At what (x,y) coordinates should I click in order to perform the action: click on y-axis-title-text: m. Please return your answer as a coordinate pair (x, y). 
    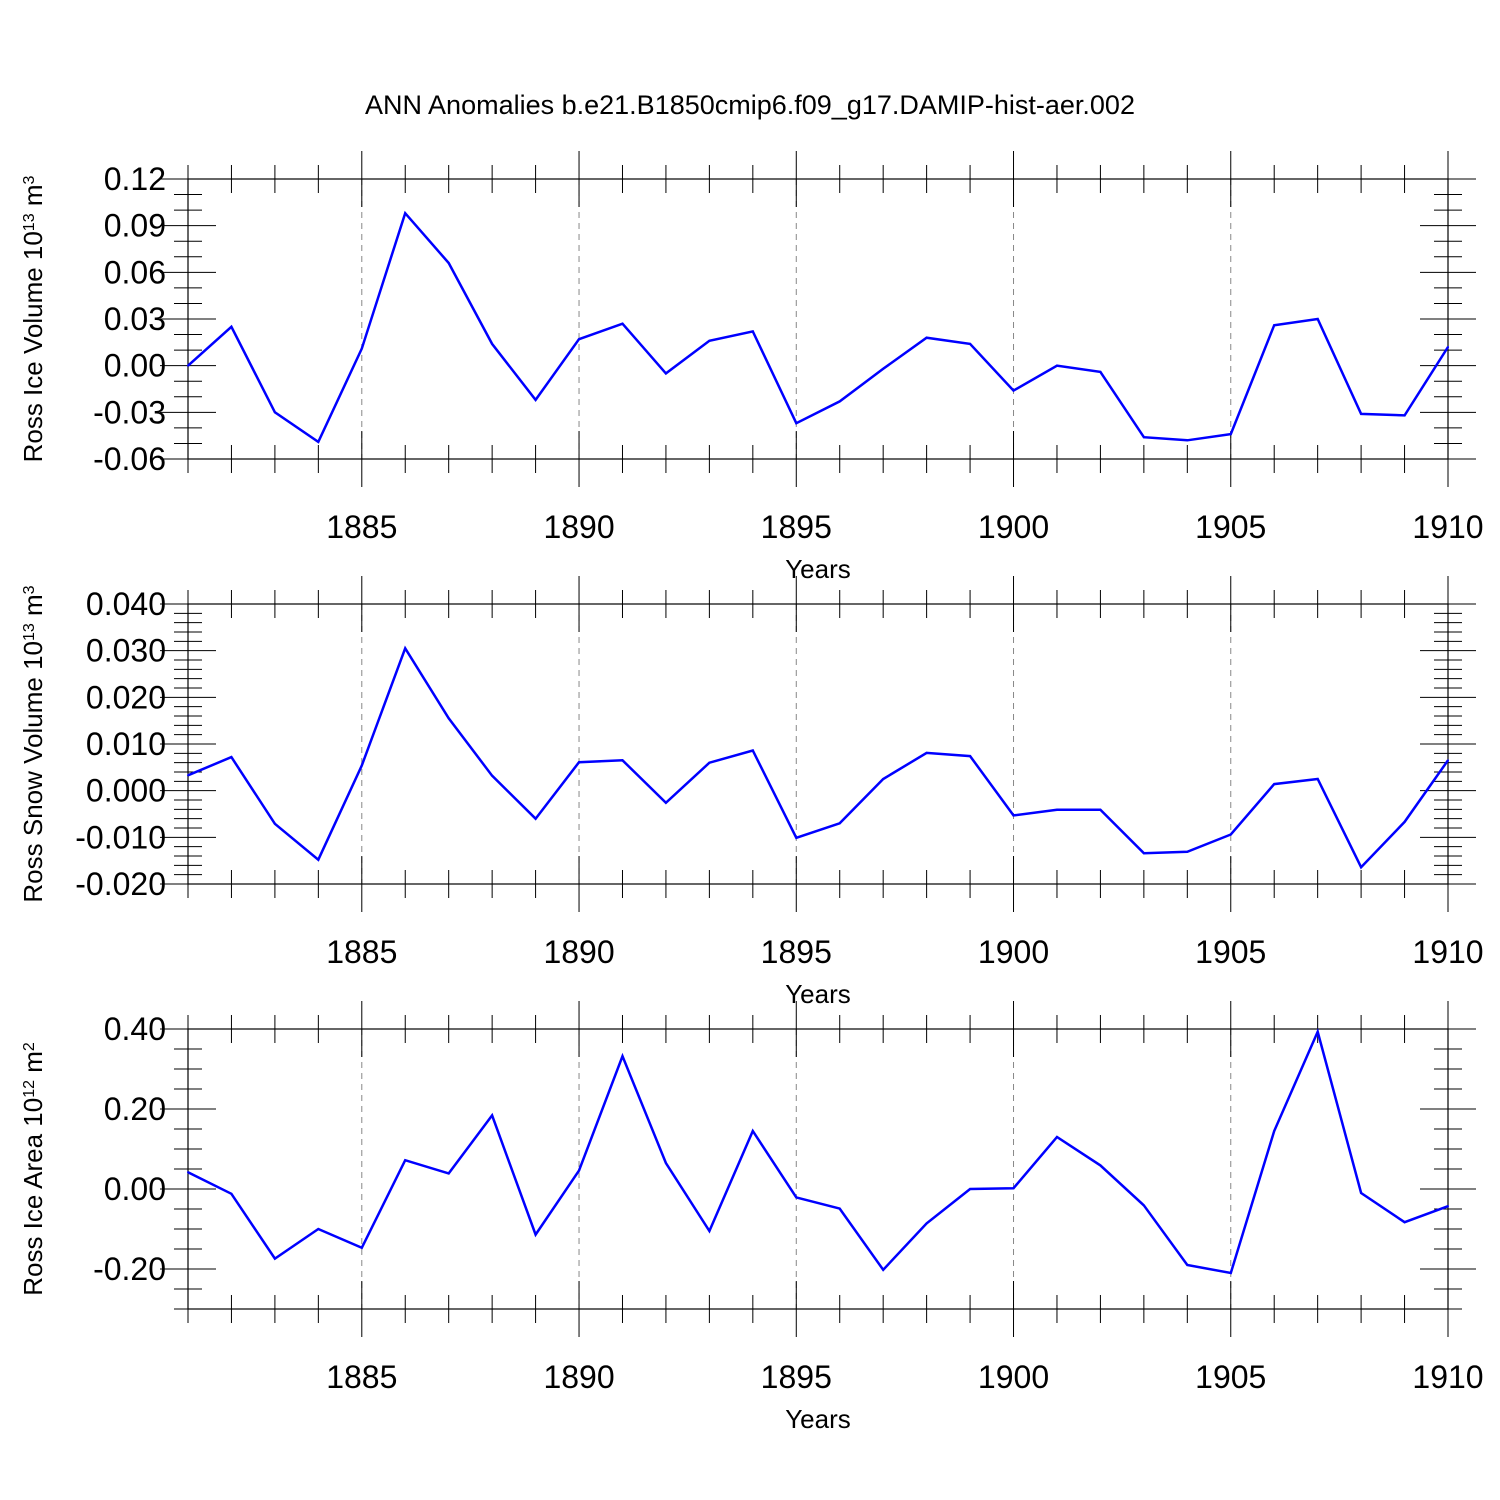
    Looking at the image, I should click on (33, 1065).